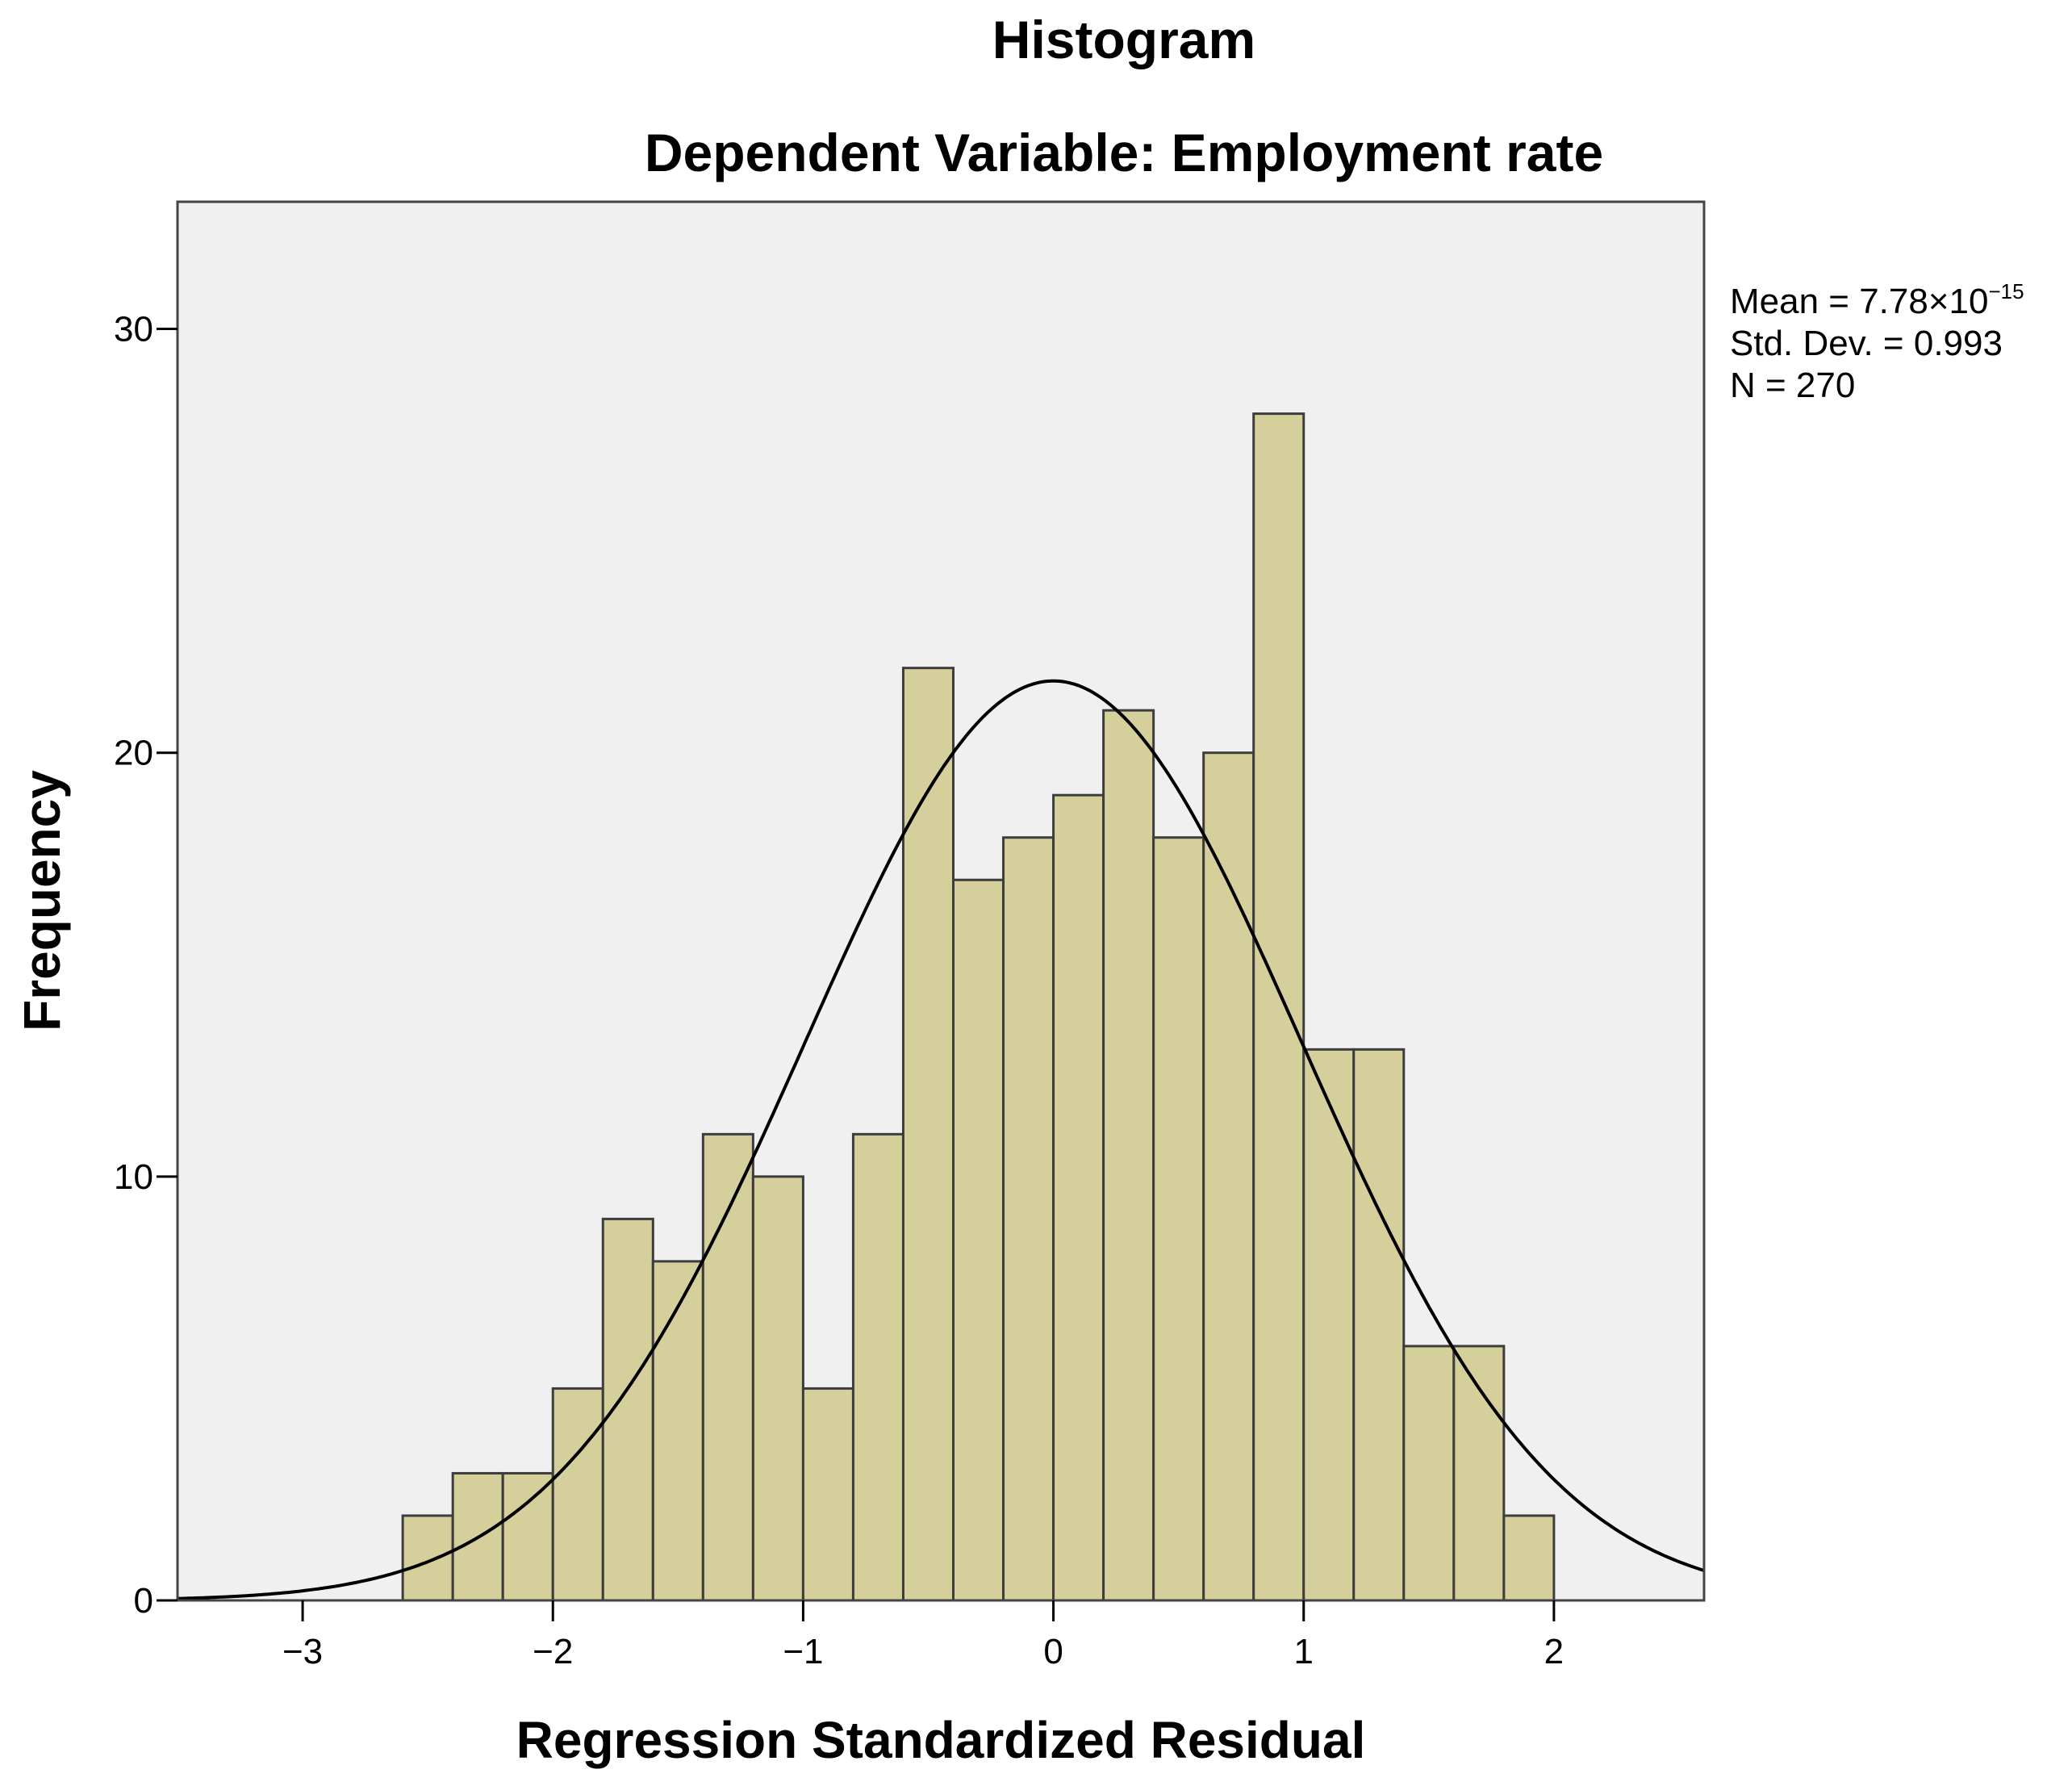  Describe the element at coordinates (42, 900) in the screenshot. I see `y-axis-label: Frequency` at that location.